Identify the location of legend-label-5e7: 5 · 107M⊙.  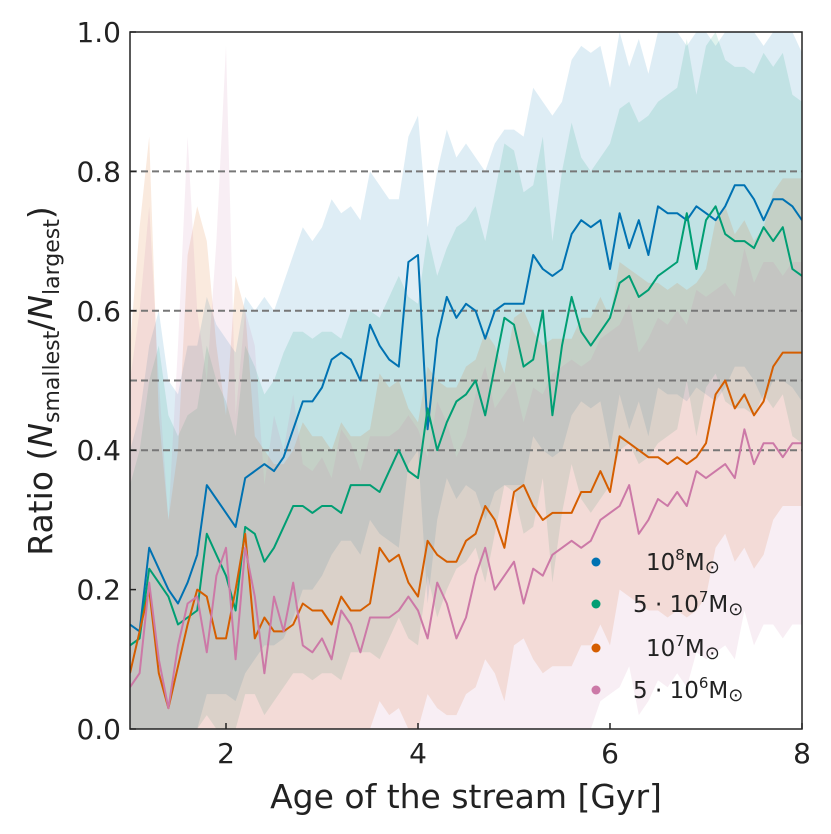
(688, 604).